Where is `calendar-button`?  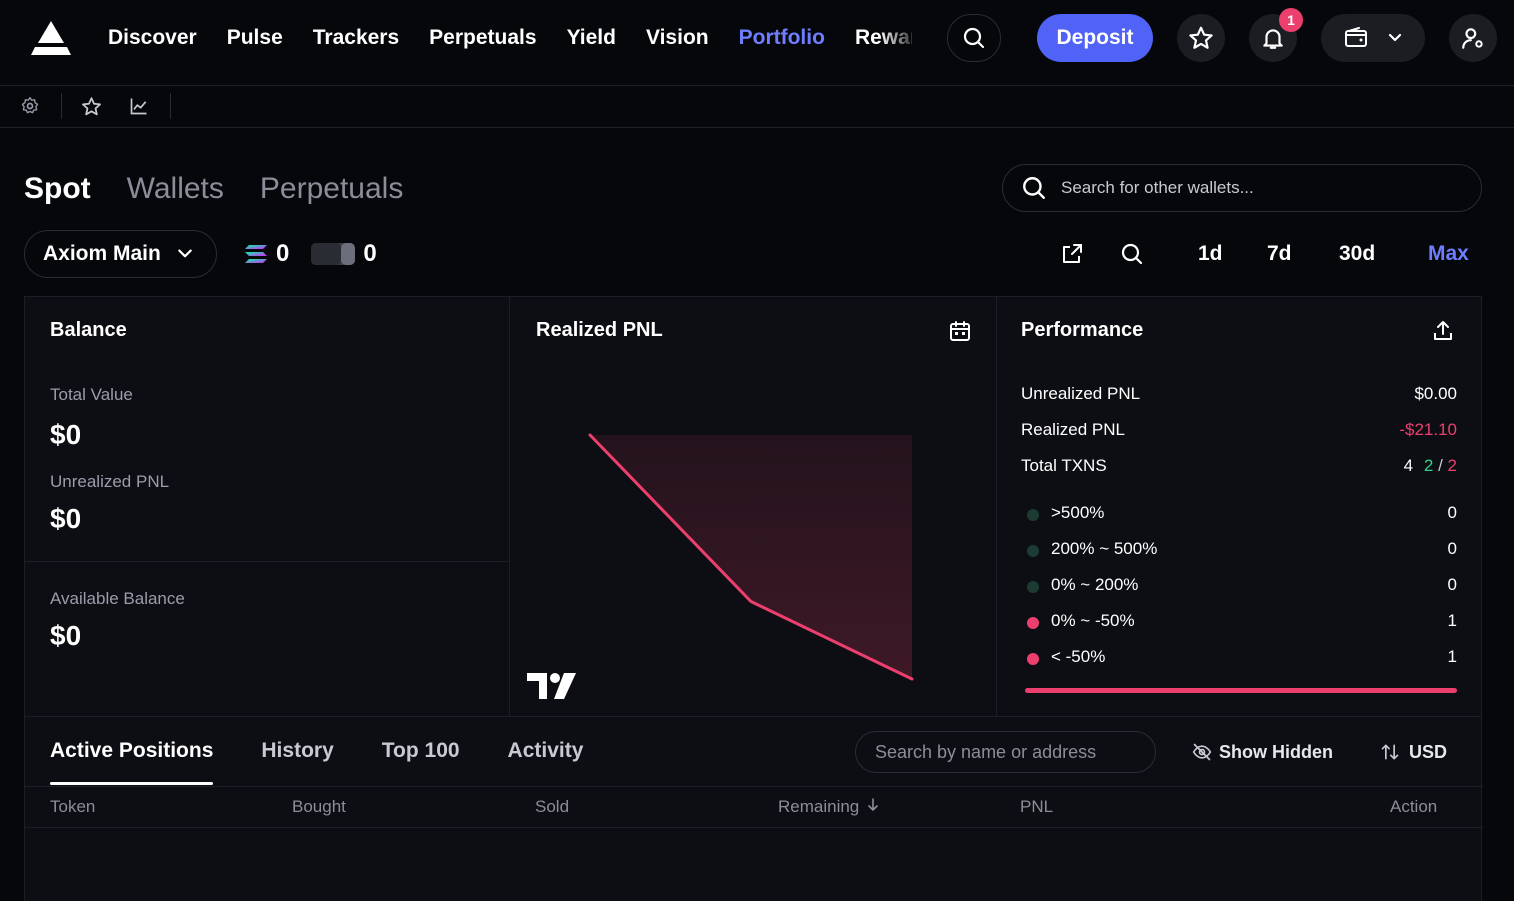 calendar-button is located at coordinates (960, 333).